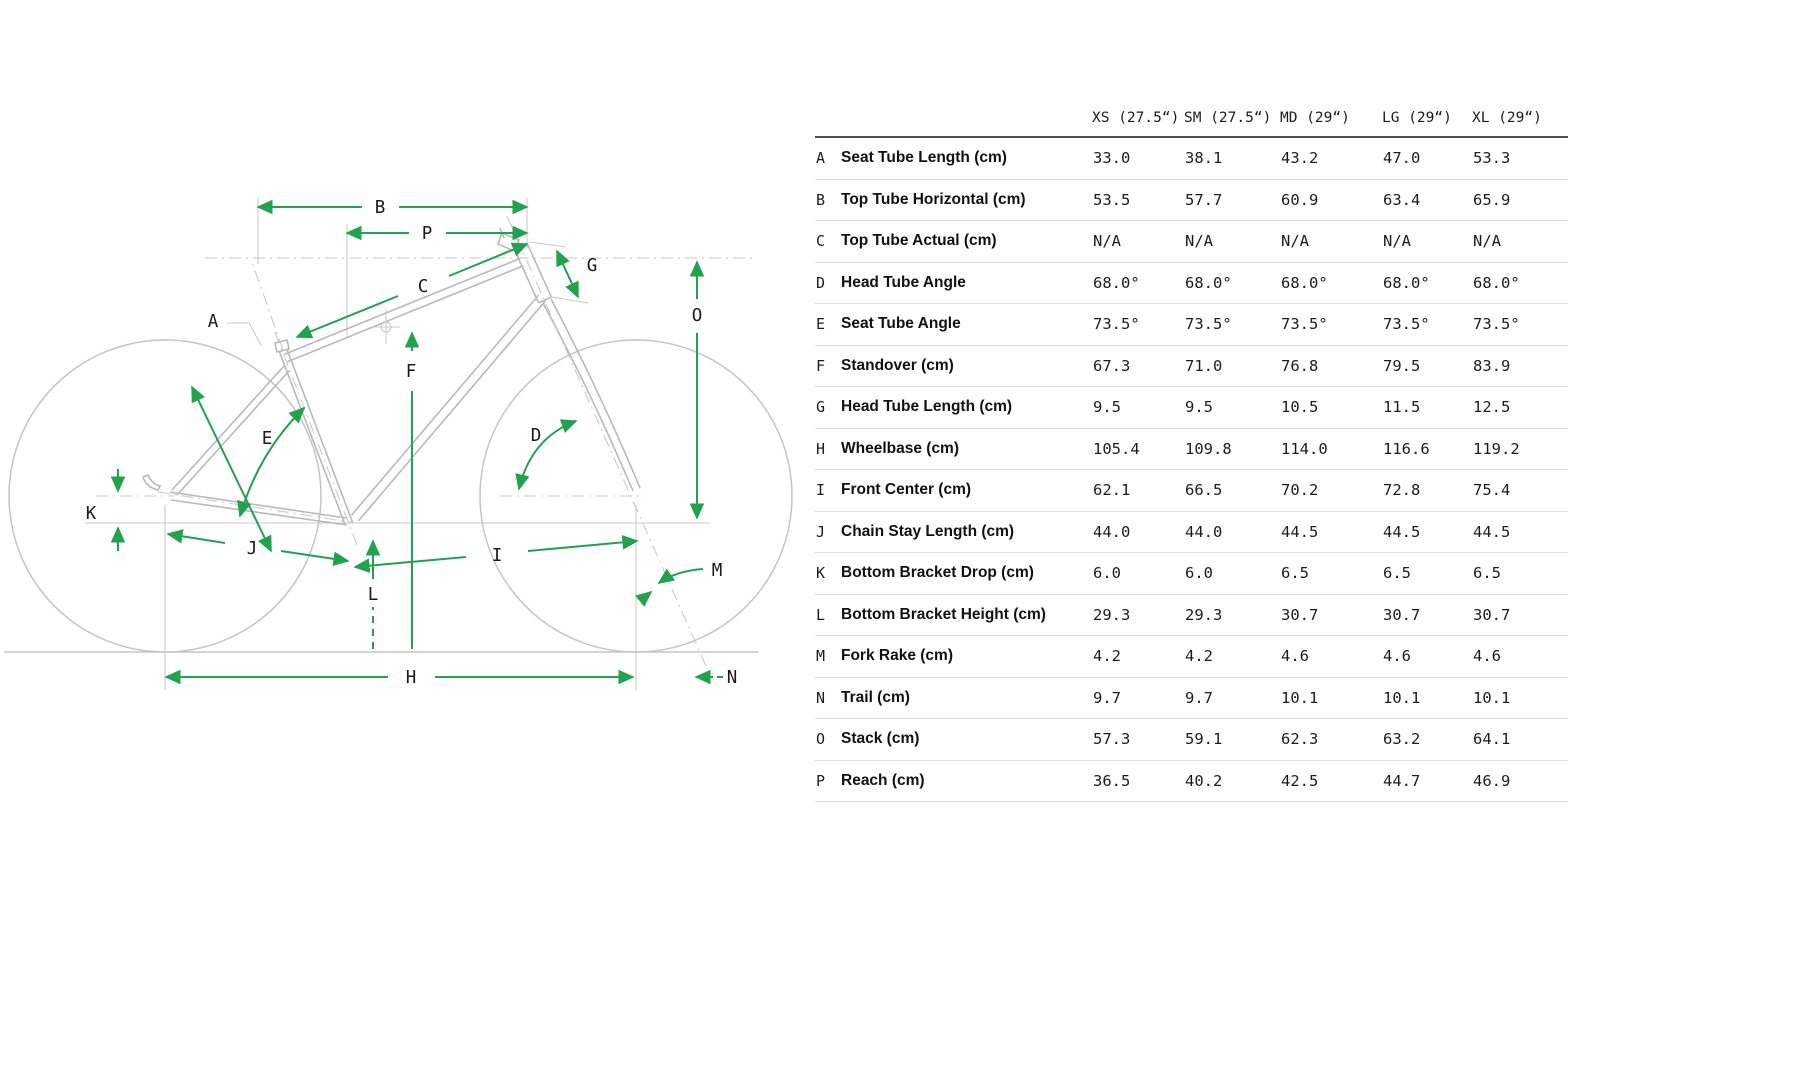  I want to click on seatpost-clamp, so click(282, 346).